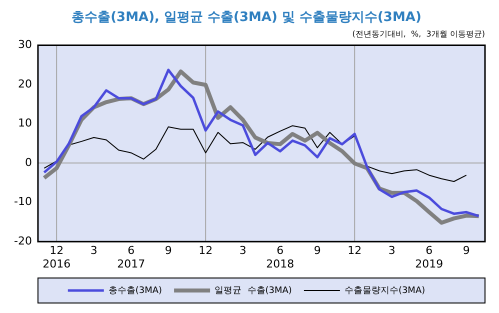  I want to click on x-tick-label: 6 2018, so click(280, 257).